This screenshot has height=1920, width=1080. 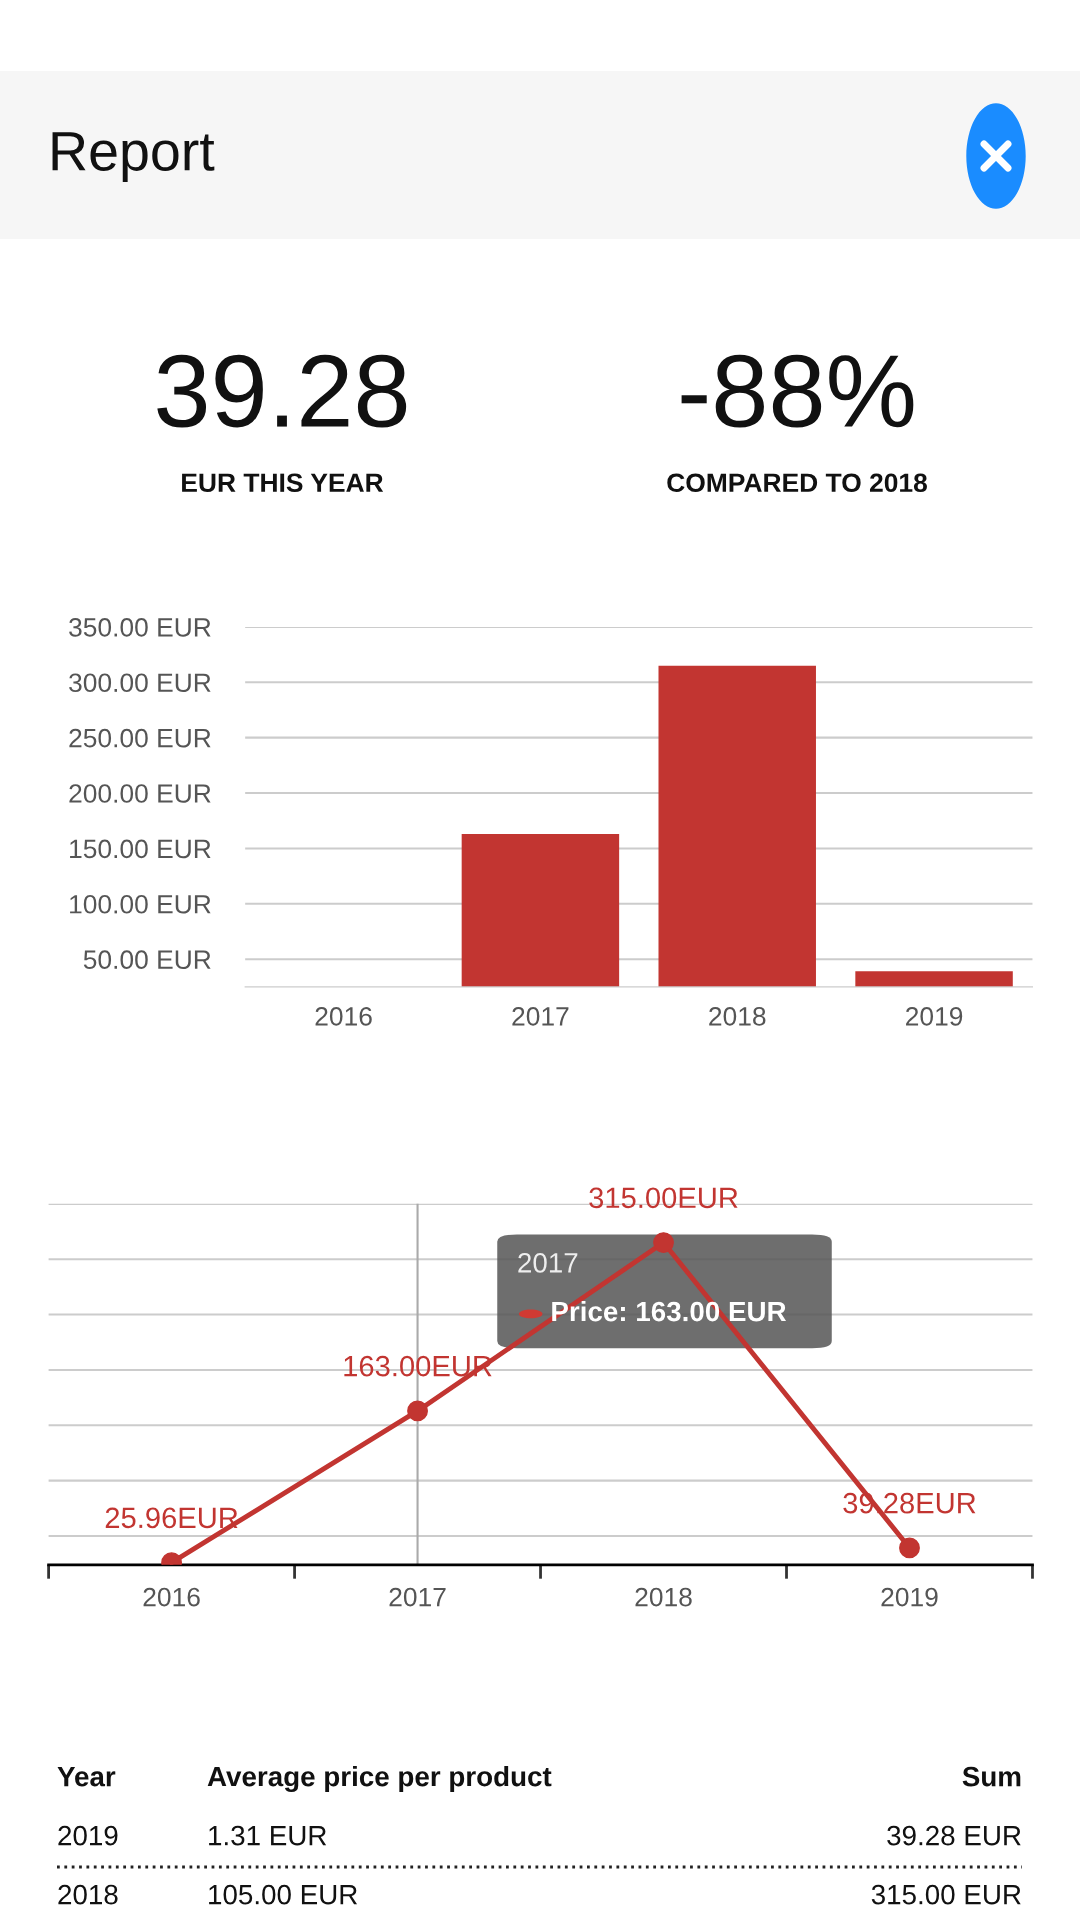 I want to click on y-tick-label: 50.00 EUR, so click(x=147, y=960).